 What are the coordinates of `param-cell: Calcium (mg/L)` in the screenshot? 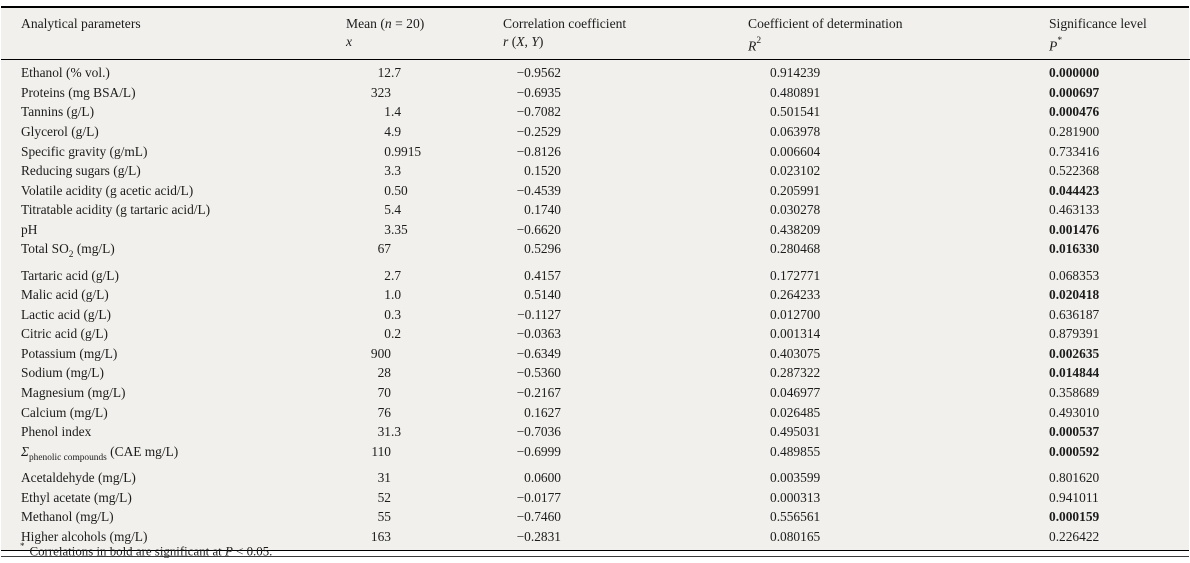 It's located at (64, 412).